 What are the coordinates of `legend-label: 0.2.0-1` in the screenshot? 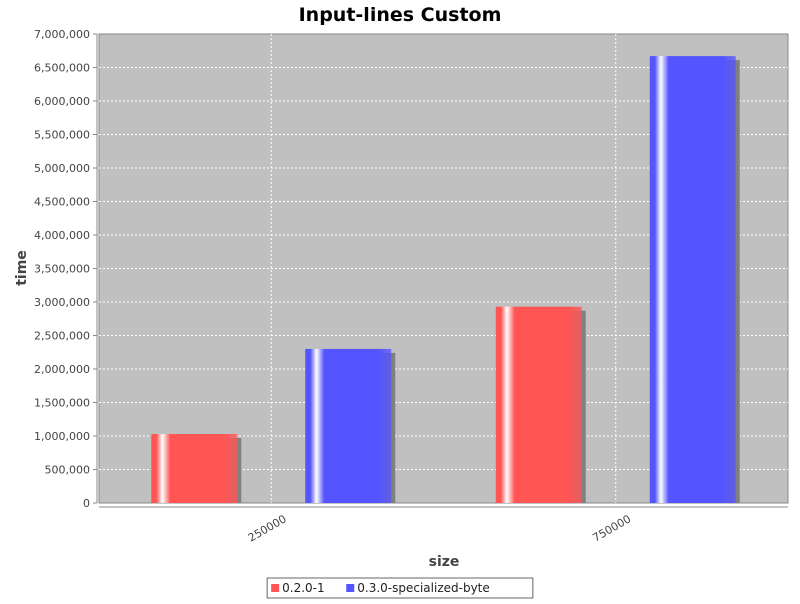 It's located at (303, 588).